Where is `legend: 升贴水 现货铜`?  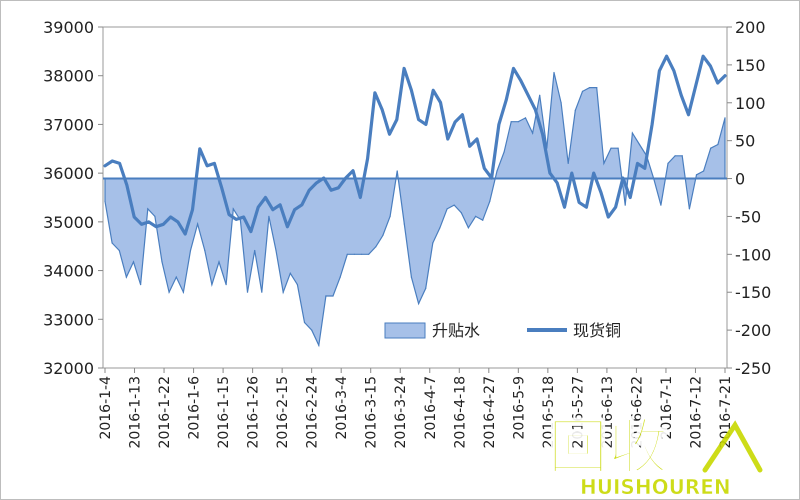 legend: 升贴水 现货铜 is located at coordinates (502, 330).